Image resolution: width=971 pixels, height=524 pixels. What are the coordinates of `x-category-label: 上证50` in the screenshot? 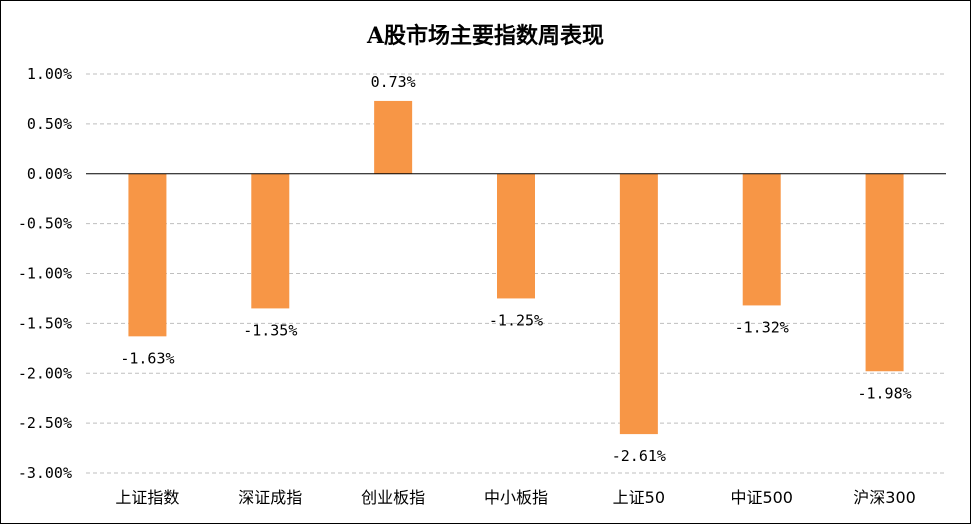 It's located at (639, 497).